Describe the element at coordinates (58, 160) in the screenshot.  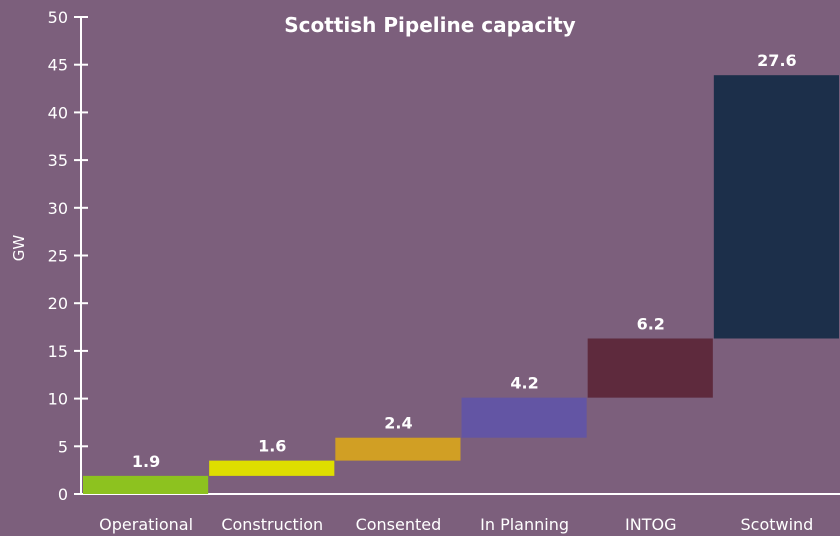
I see `y-tick-label: 35` at that location.